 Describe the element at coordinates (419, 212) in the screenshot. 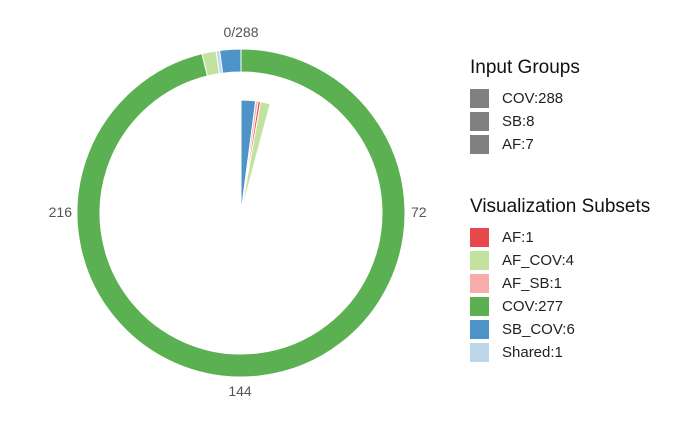

I see `tick-label-72: 72` at that location.